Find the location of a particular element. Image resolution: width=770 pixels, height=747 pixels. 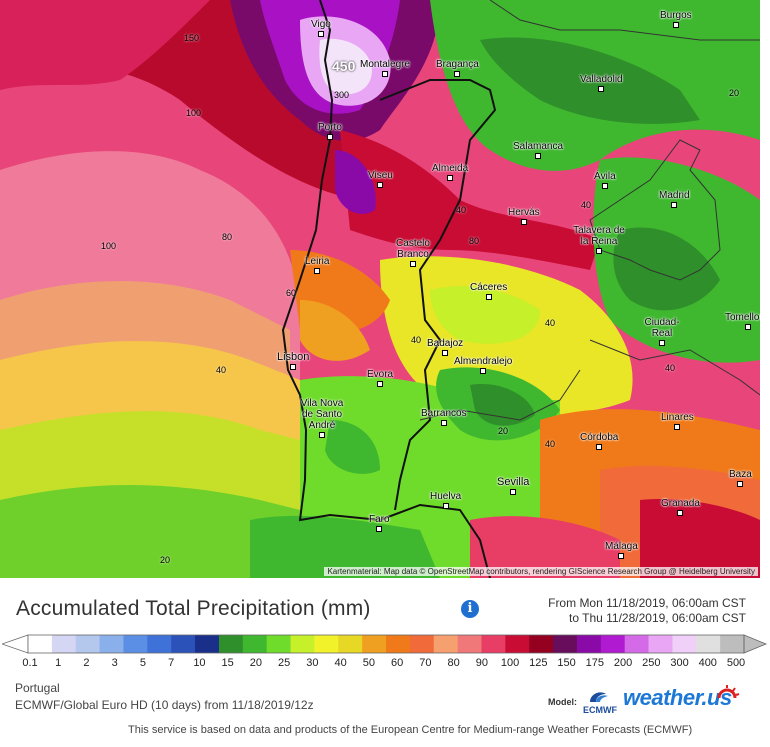

ecmwf-logo-icon is located at coordinates (599, 697).